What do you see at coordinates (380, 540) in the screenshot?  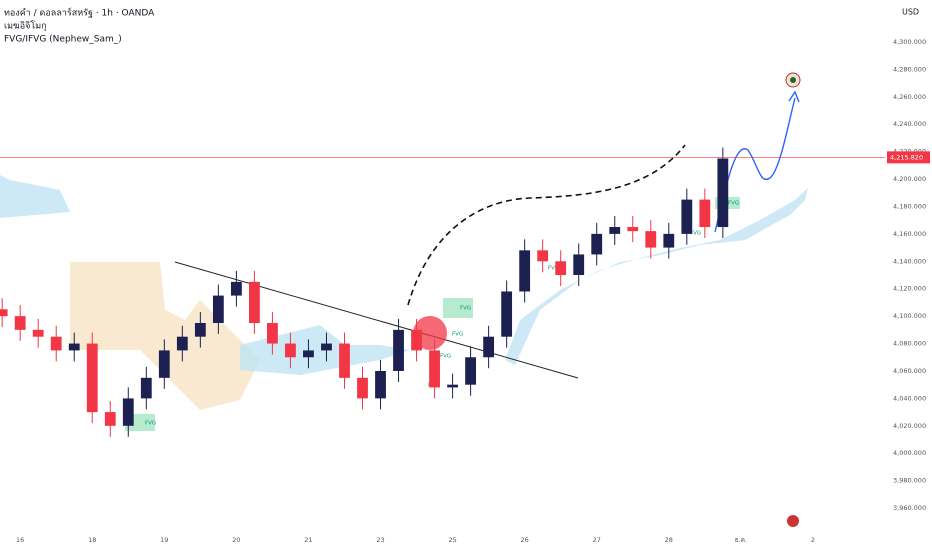 I see `x-tick-label: 23` at bounding box center [380, 540].